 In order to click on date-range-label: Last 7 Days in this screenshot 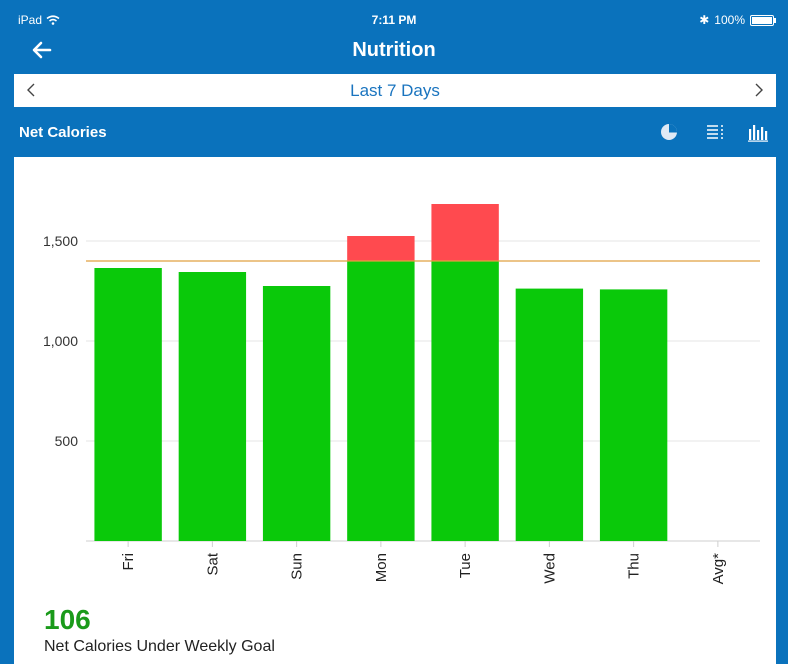, I will do `click(395, 90)`.